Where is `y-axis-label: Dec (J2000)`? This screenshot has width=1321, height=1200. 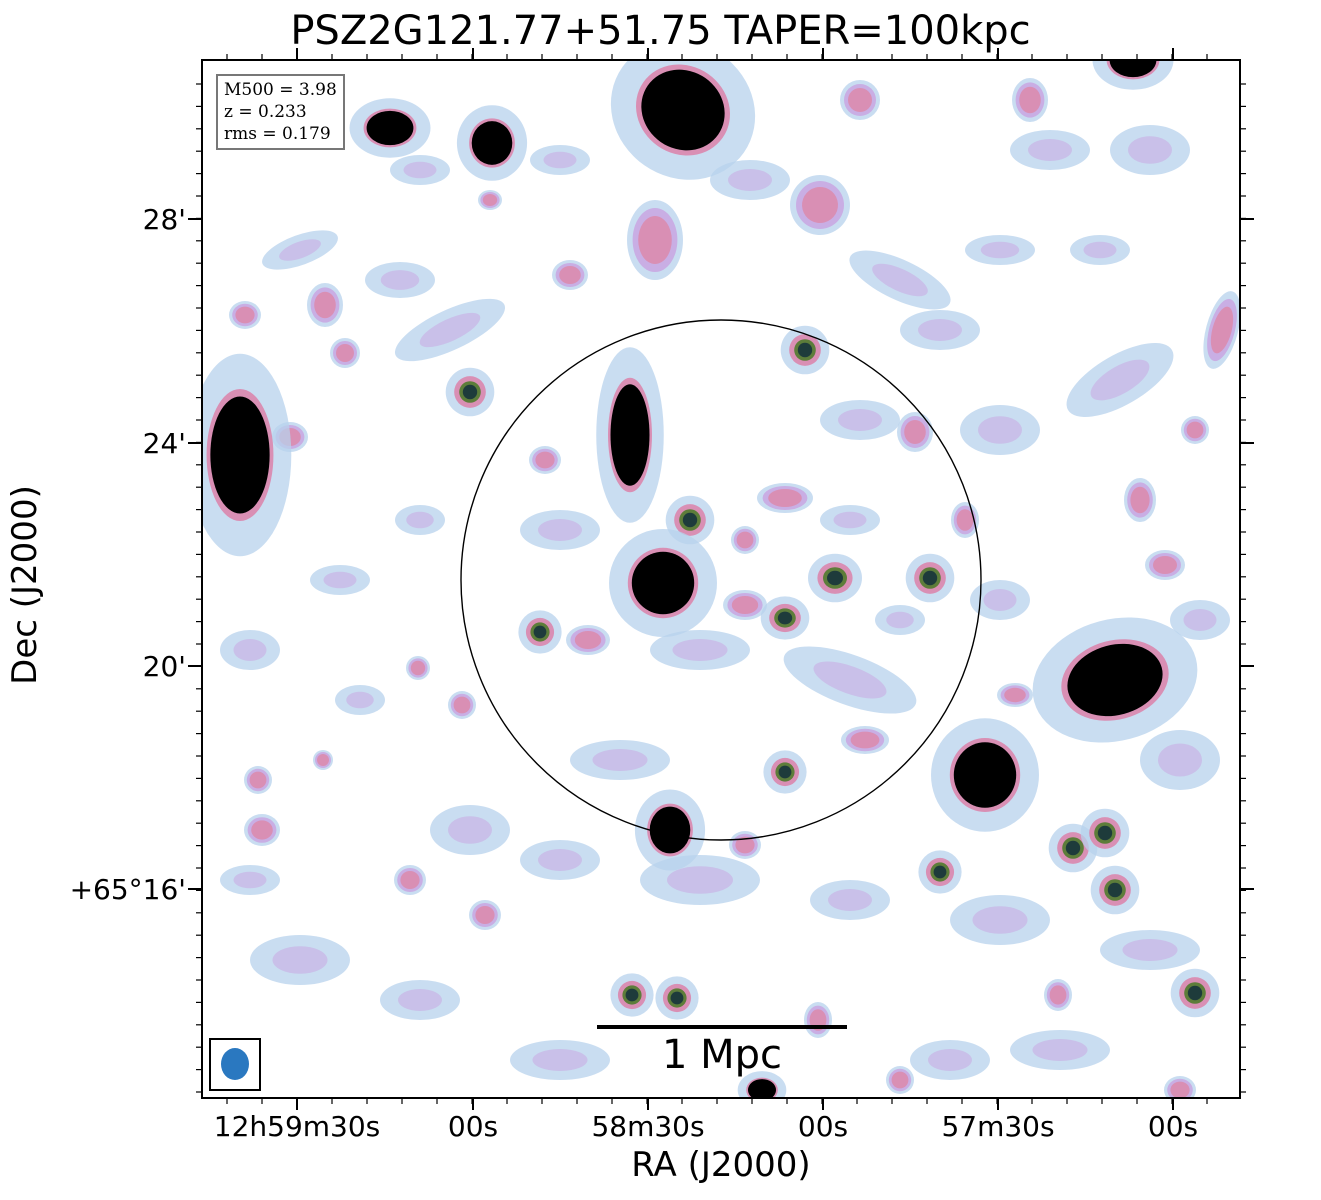
y-axis-label: Dec (J2000) is located at coordinates (25, 585).